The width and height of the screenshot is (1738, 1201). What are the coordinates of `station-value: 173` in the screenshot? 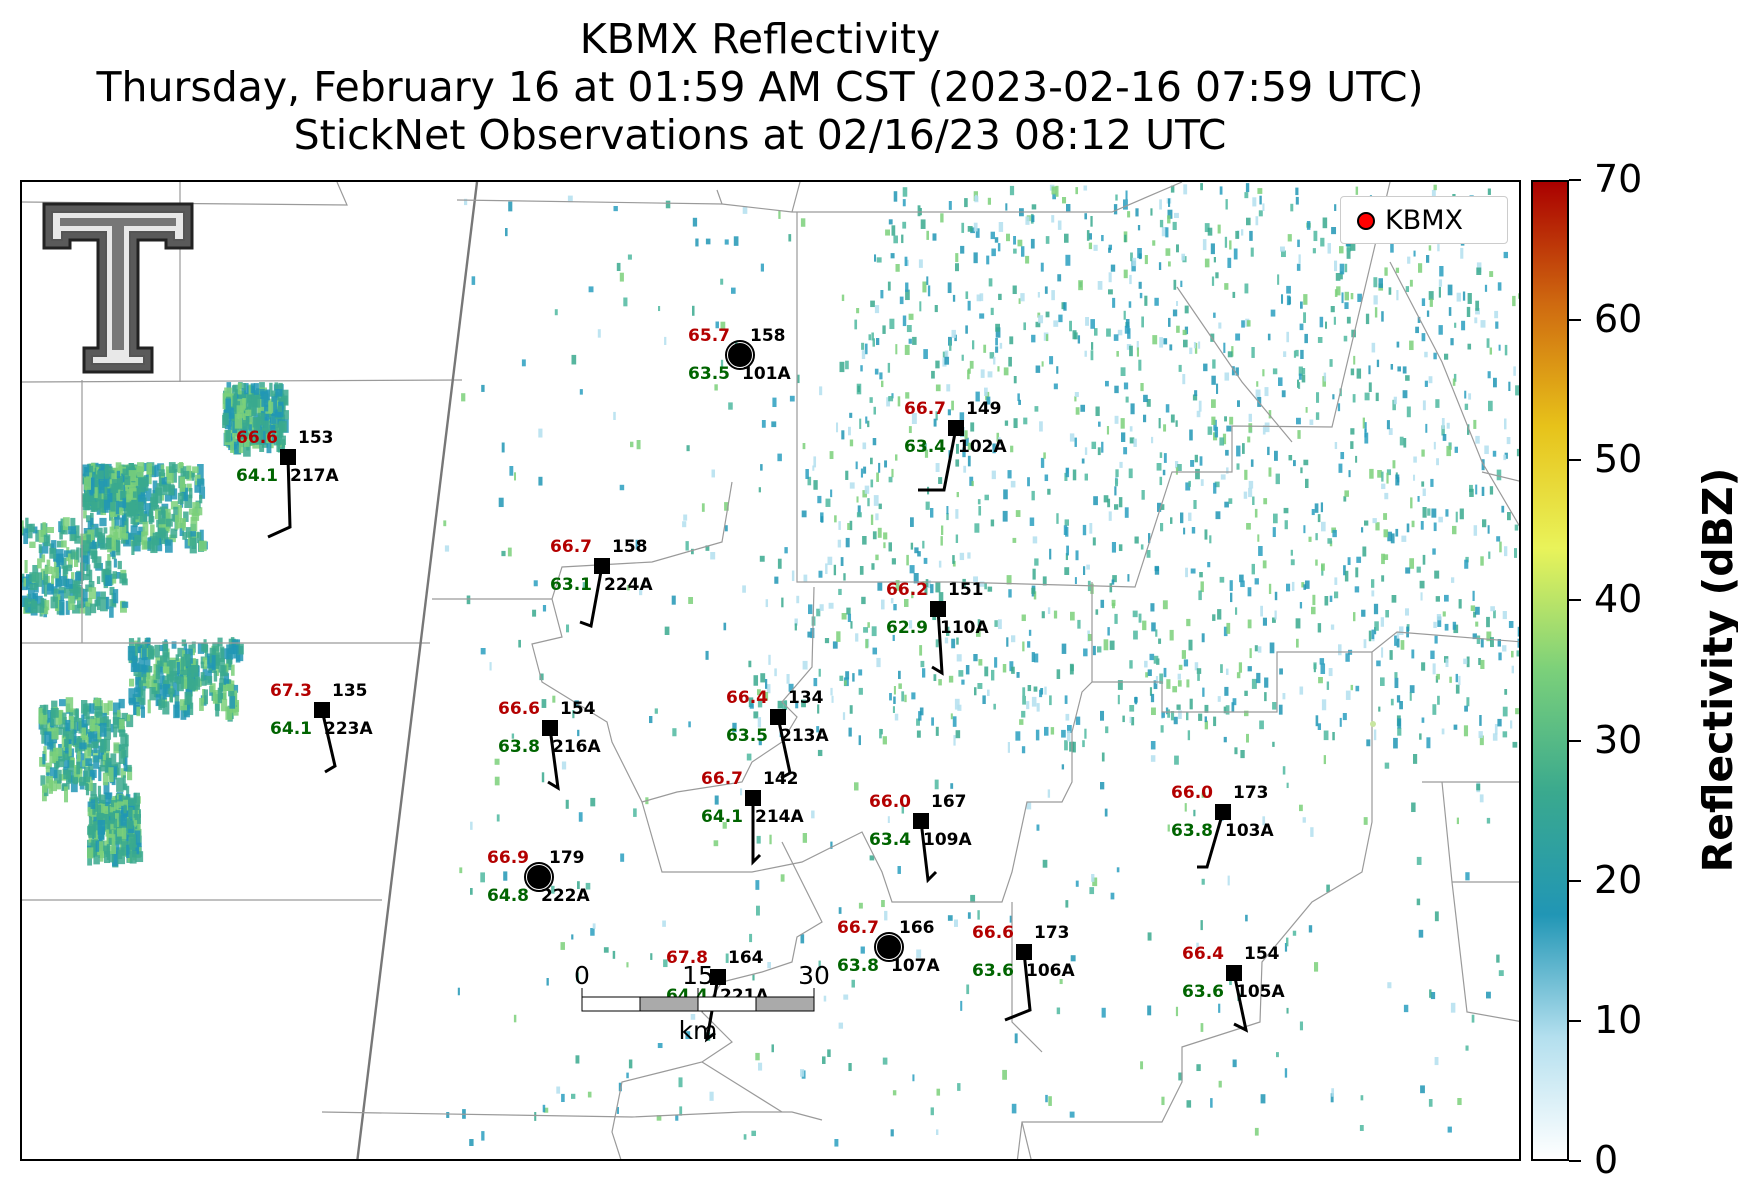 It's located at (1052, 933).